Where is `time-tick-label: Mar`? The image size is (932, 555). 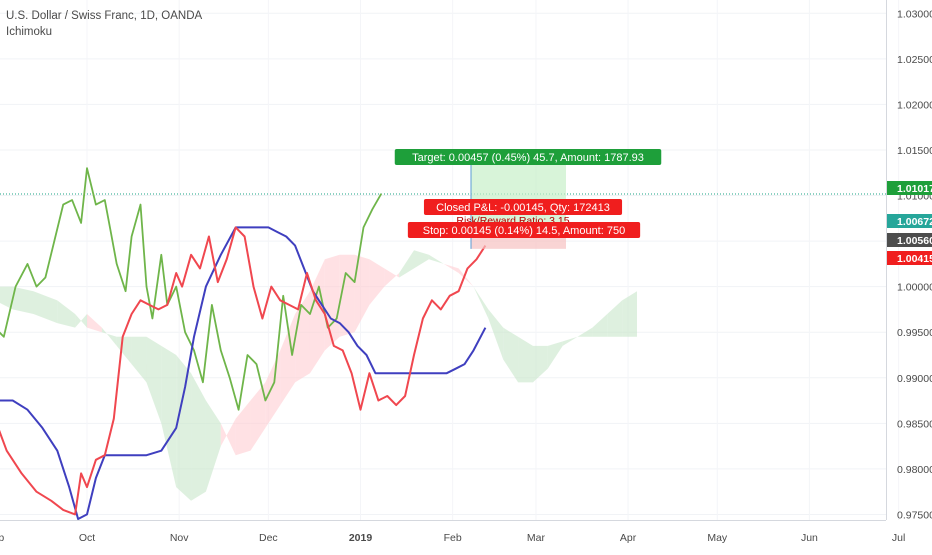
time-tick-label: Mar is located at coordinates (536, 538).